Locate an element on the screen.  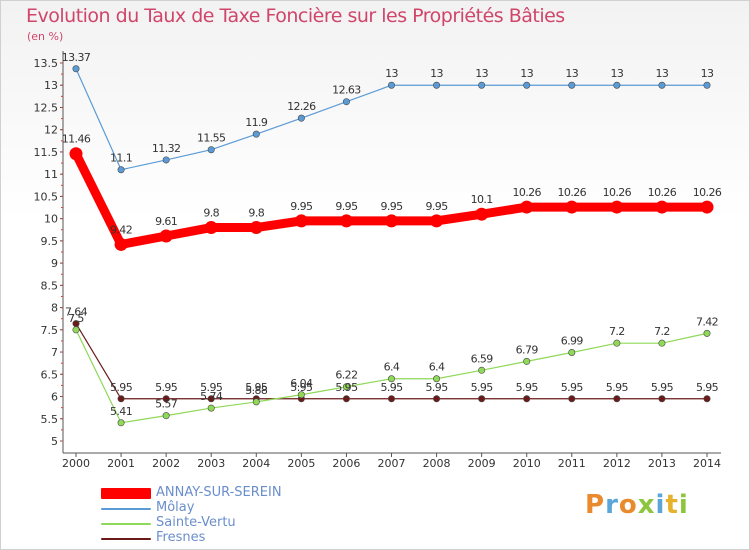
data-label: 10.26 is located at coordinates (526, 192).